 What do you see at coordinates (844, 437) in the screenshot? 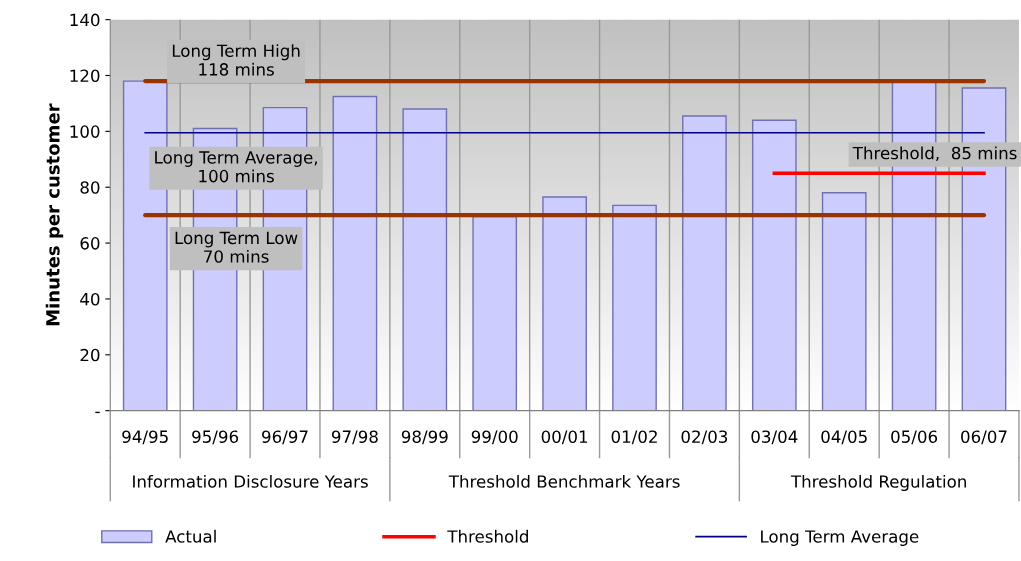
I see `x-tick-label: 04/05` at bounding box center [844, 437].